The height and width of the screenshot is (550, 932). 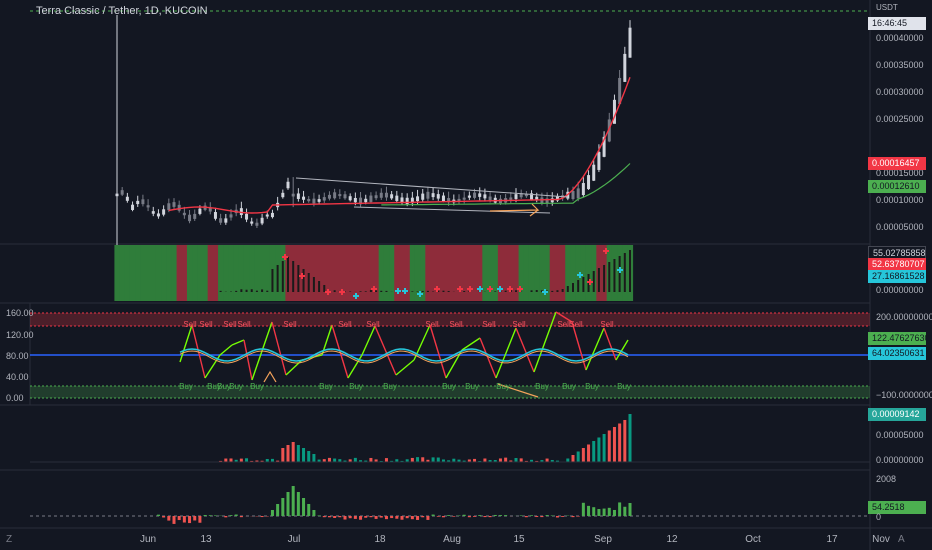 I want to click on timezone-button: Z, so click(x=9, y=539).